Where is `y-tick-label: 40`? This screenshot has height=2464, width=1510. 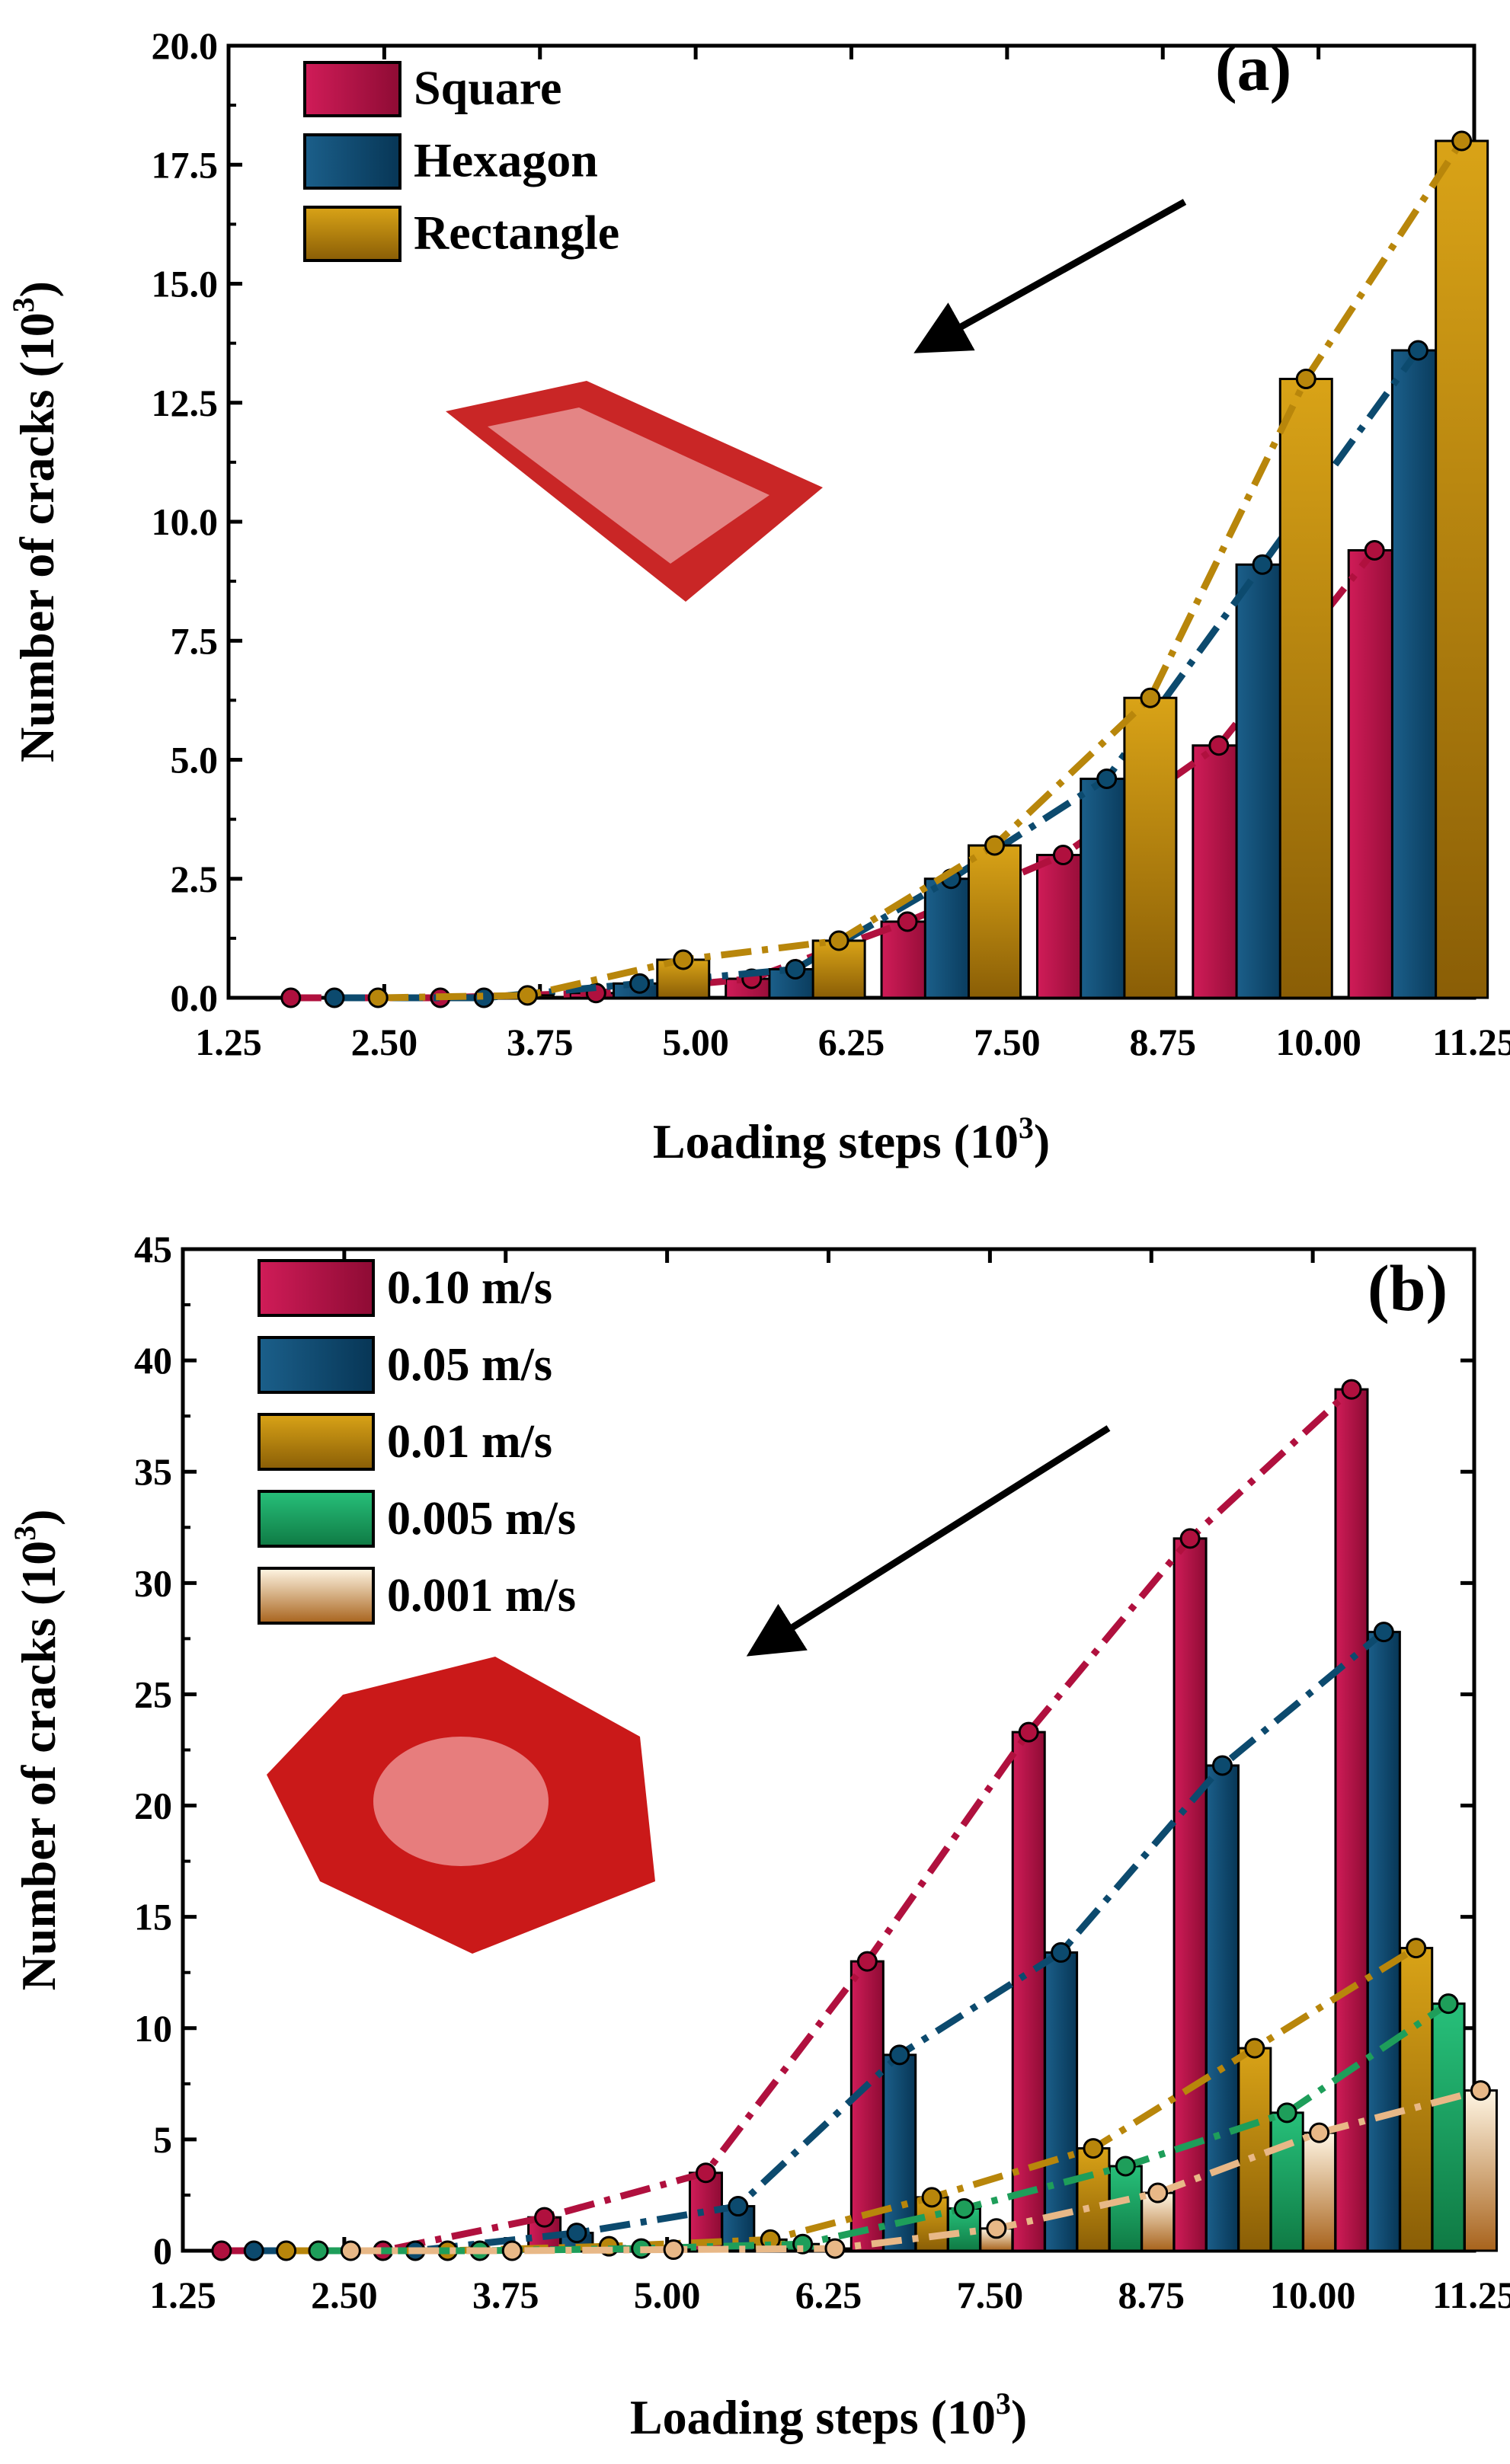
y-tick-label: 40 is located at coordinates (153, 1360).